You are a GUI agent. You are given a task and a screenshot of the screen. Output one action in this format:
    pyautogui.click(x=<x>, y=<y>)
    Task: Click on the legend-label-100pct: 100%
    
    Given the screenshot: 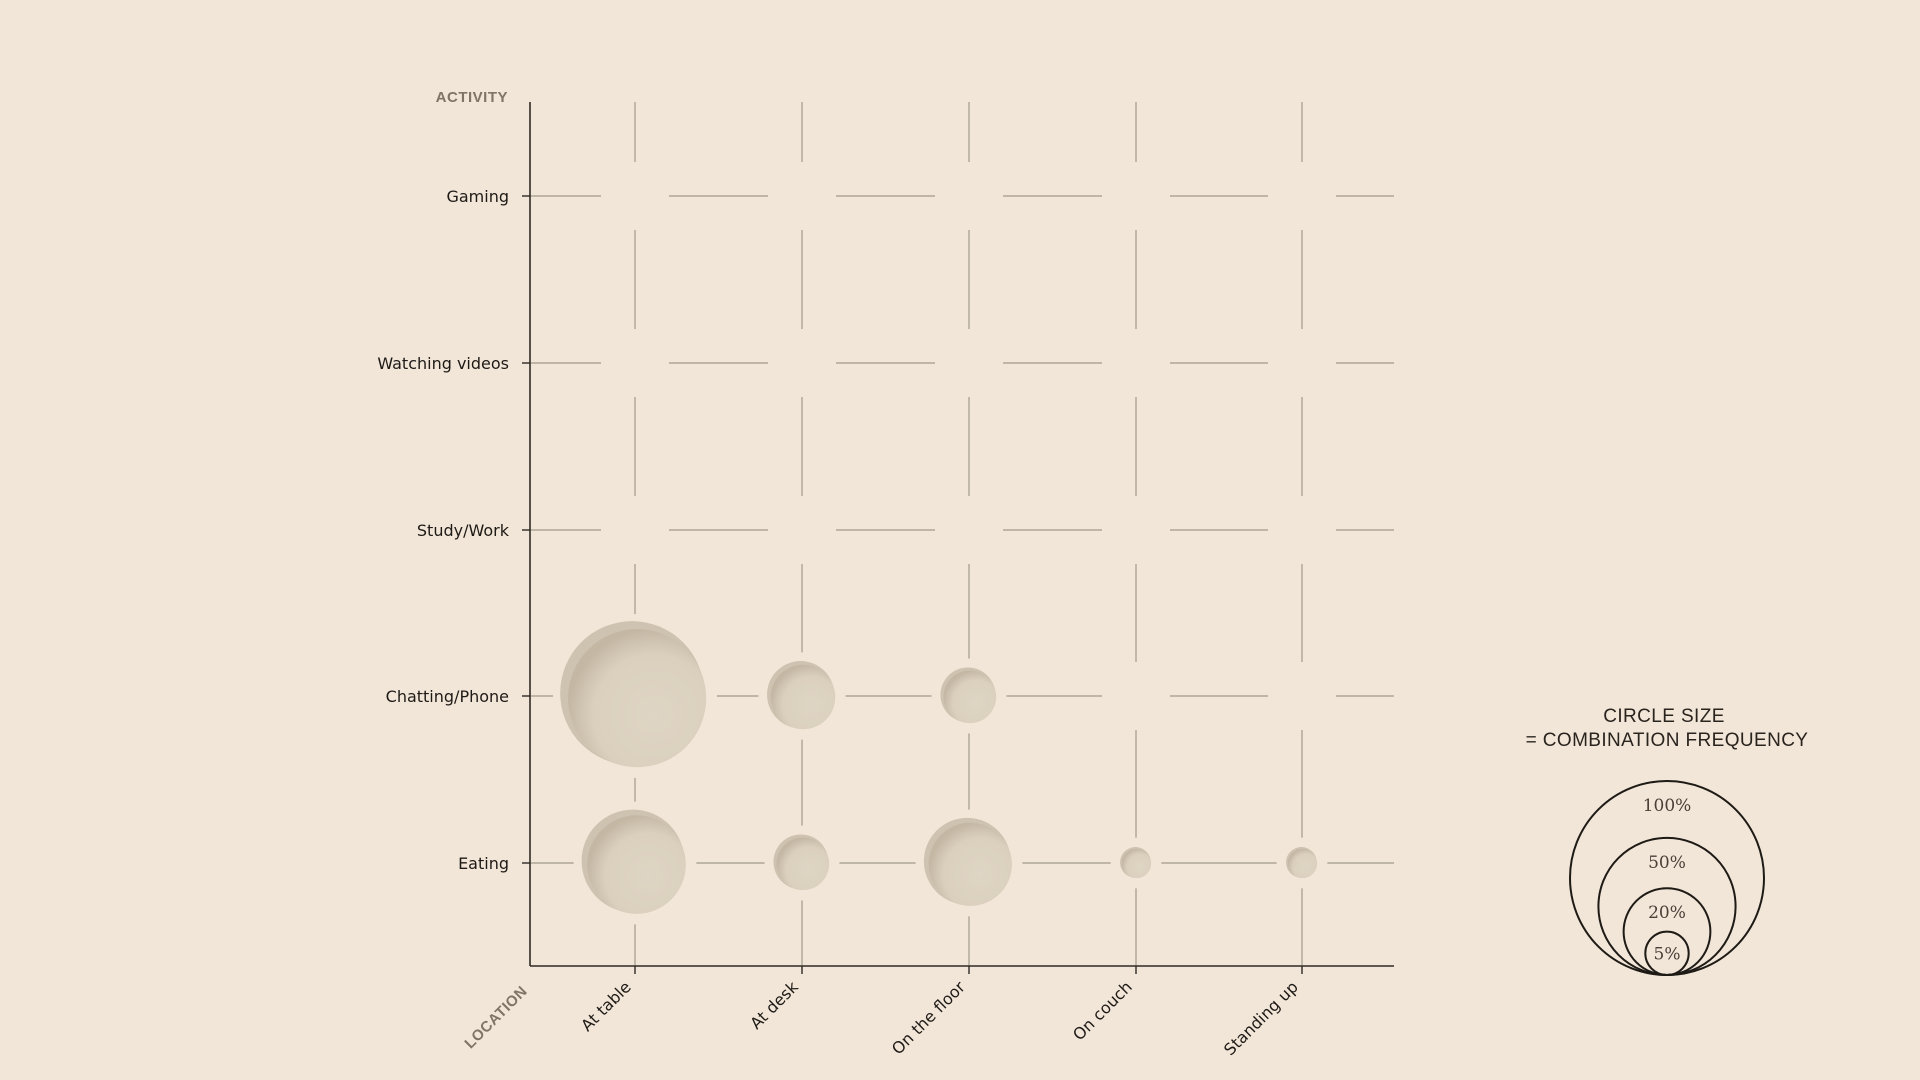 What is the action you would take?
    pyautogui.click(x=1667, y=806)
    